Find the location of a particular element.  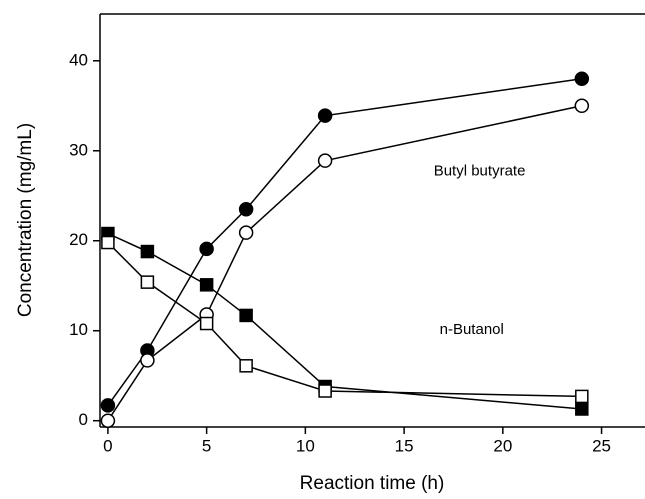

x-tick-label: 20 is located at coordinates (502, 445).